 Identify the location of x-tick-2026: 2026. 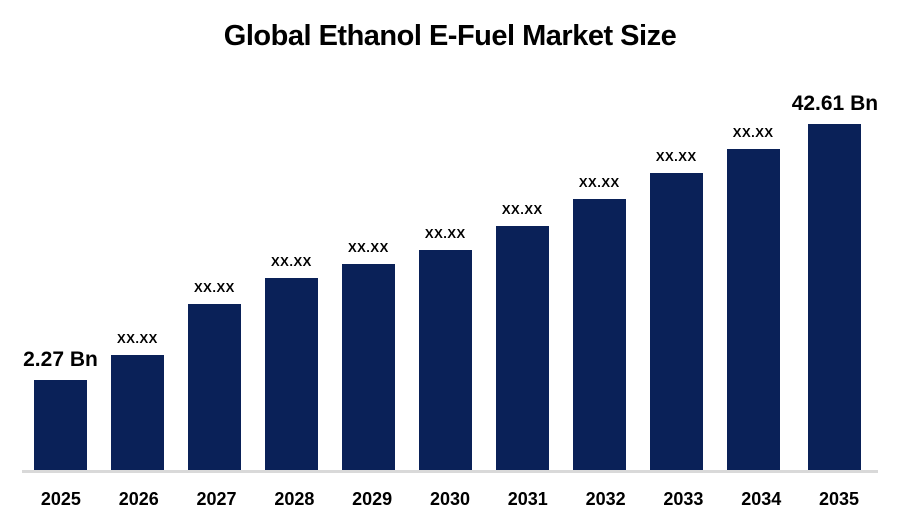
(138, 499).